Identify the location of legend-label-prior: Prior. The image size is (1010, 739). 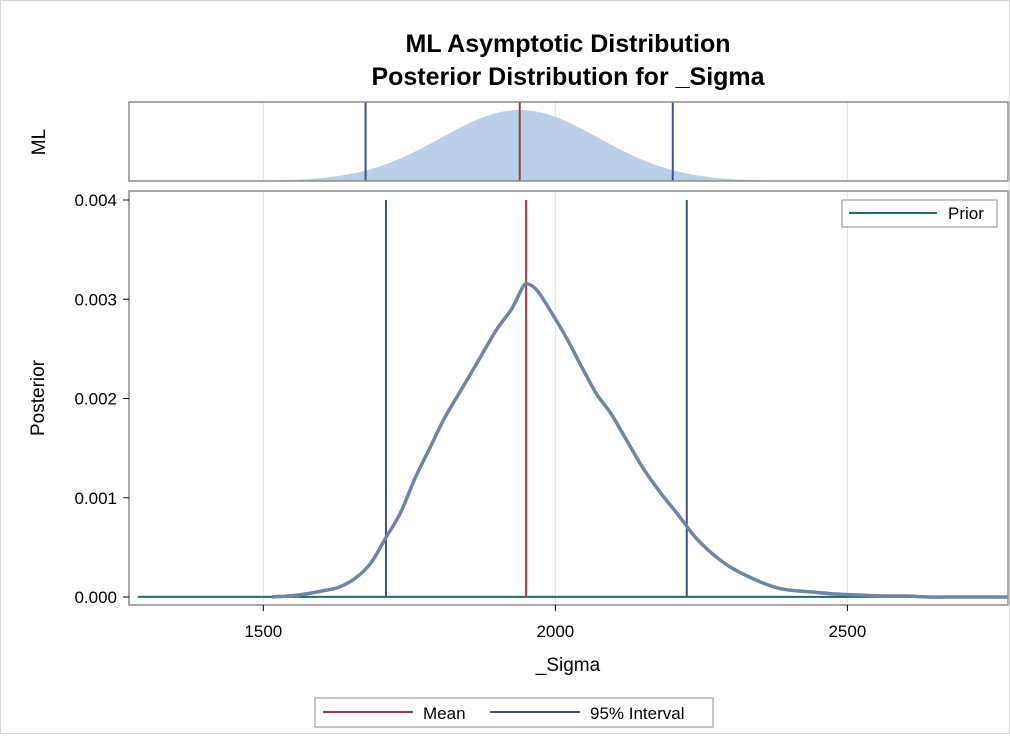
(966, 213).